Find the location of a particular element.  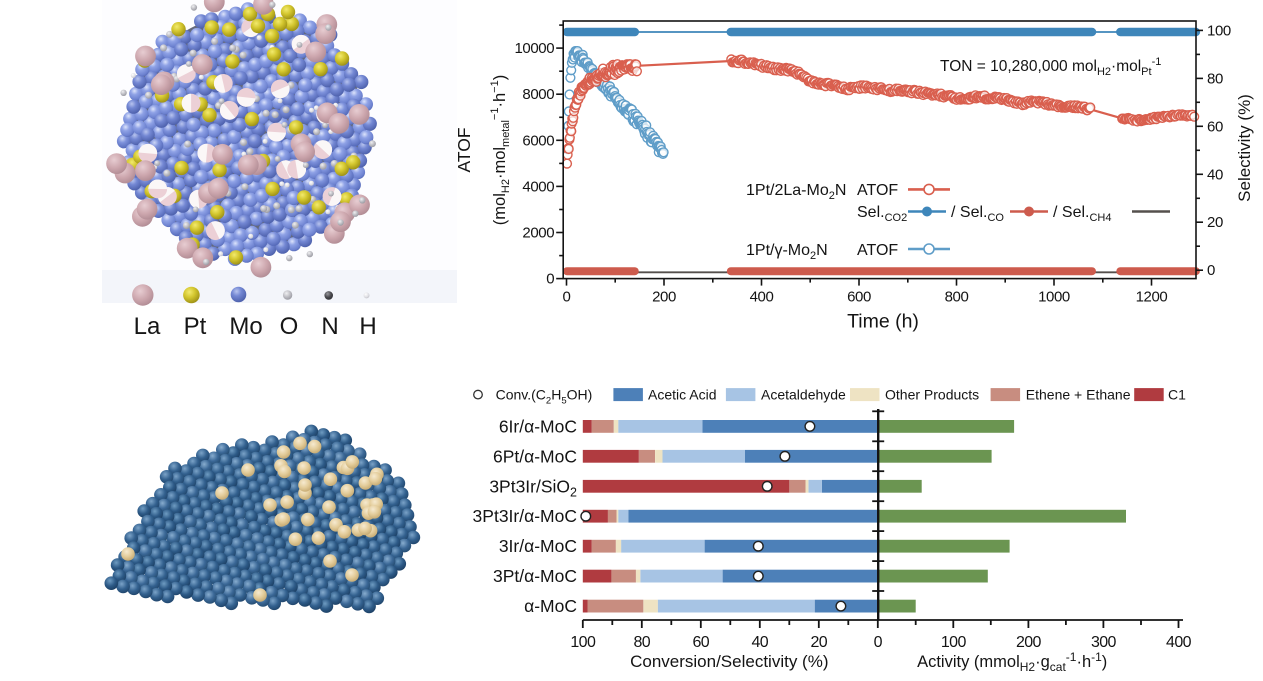

svg-text: 6Ir/α-MoC is located at coordinates (538, 426).